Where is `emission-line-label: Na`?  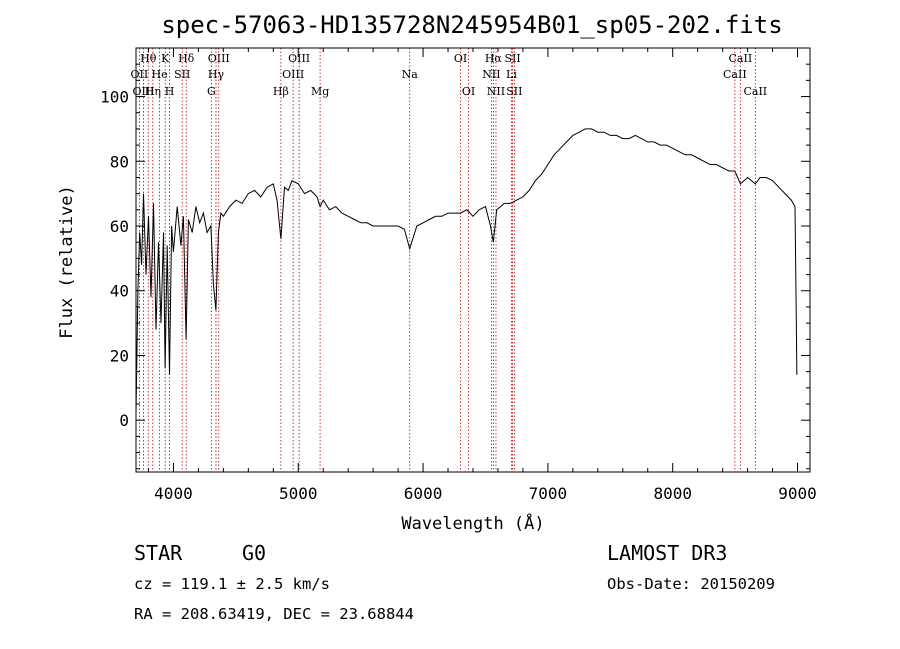
emission-line-label: Na is located at coordinates (410, 74).